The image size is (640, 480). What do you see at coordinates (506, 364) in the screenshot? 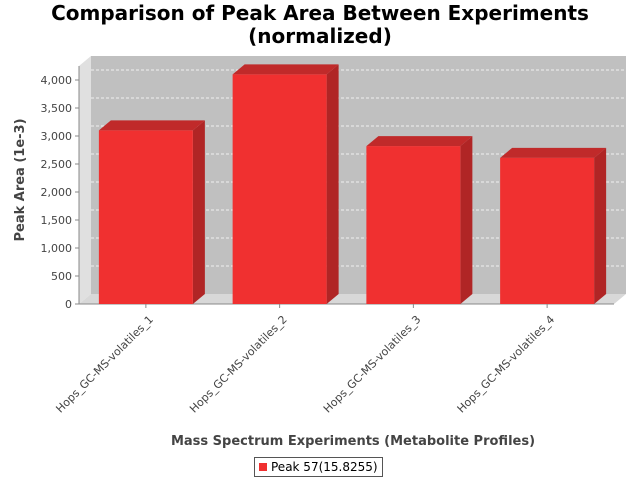
I see `x-tick-label: Hops_GC-MS-volatiles_4` at bounding box center [506, 364].